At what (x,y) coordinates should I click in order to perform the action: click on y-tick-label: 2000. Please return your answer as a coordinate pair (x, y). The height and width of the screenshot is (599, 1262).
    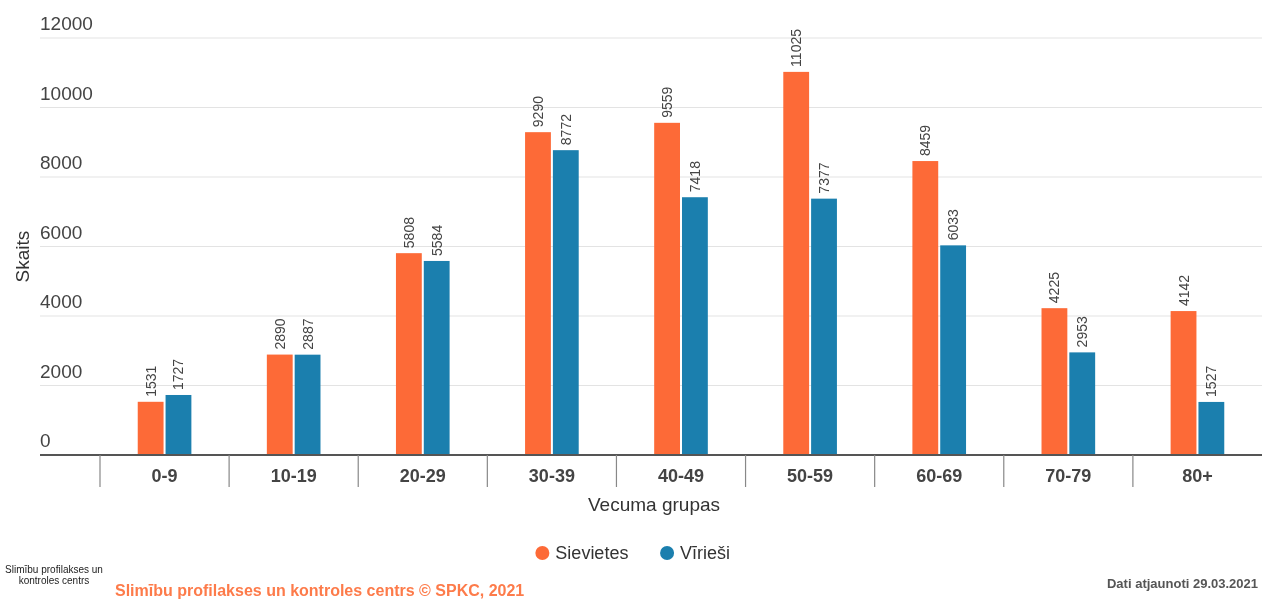
    Looking at the image, I should click on (61, 371).